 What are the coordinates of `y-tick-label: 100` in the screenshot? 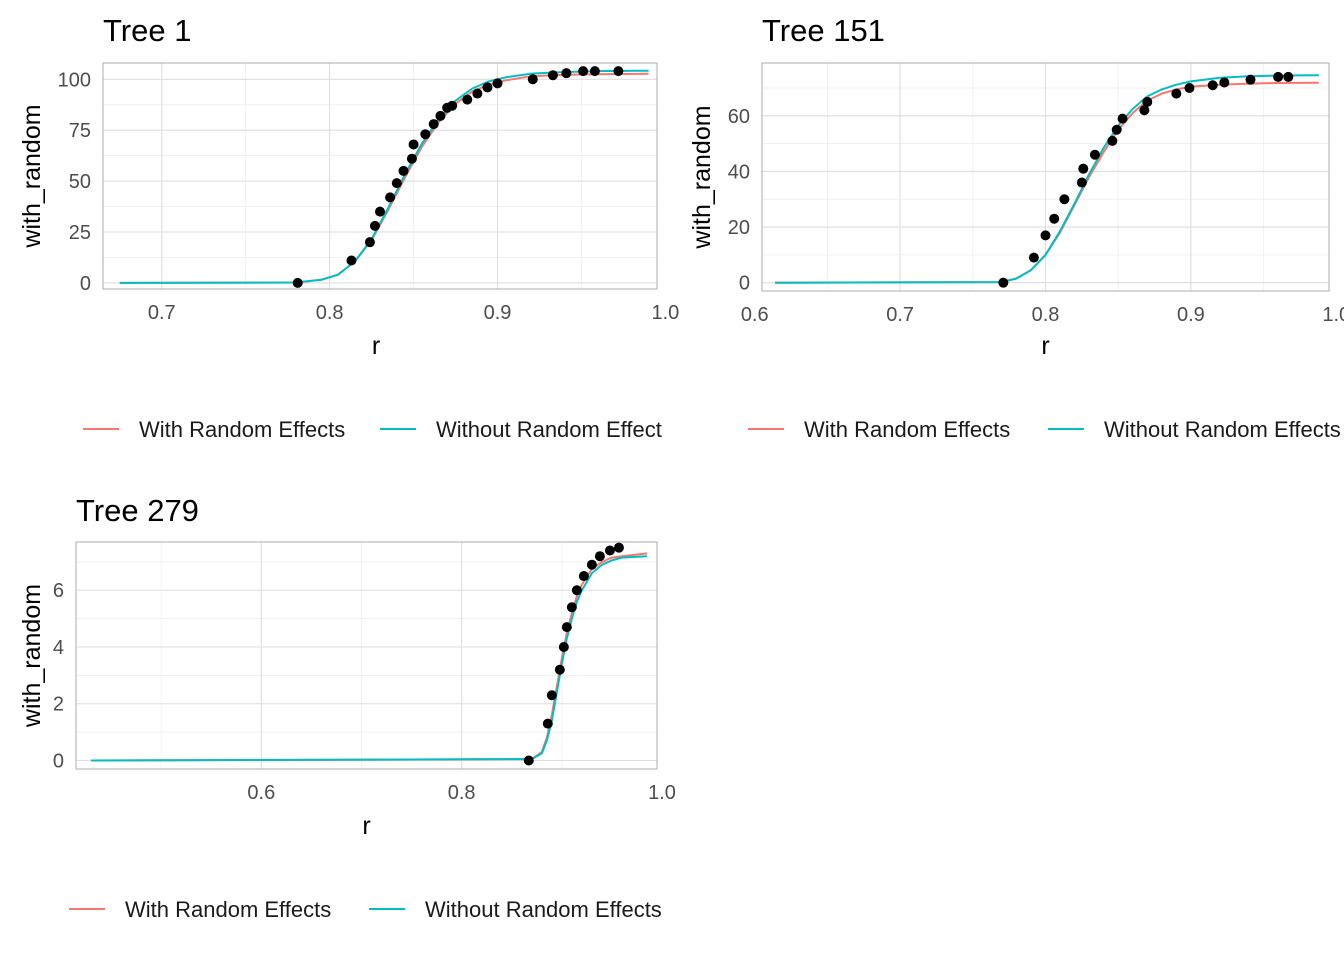 It's located at (74, 80).